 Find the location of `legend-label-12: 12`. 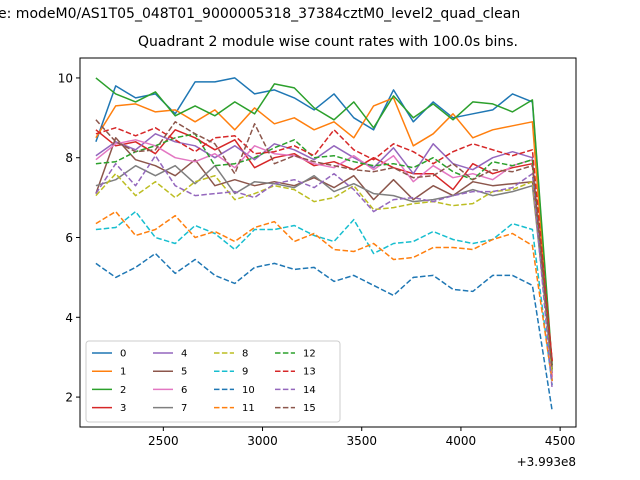

legend-label-12: 12 is located at coordinates (309, 354).